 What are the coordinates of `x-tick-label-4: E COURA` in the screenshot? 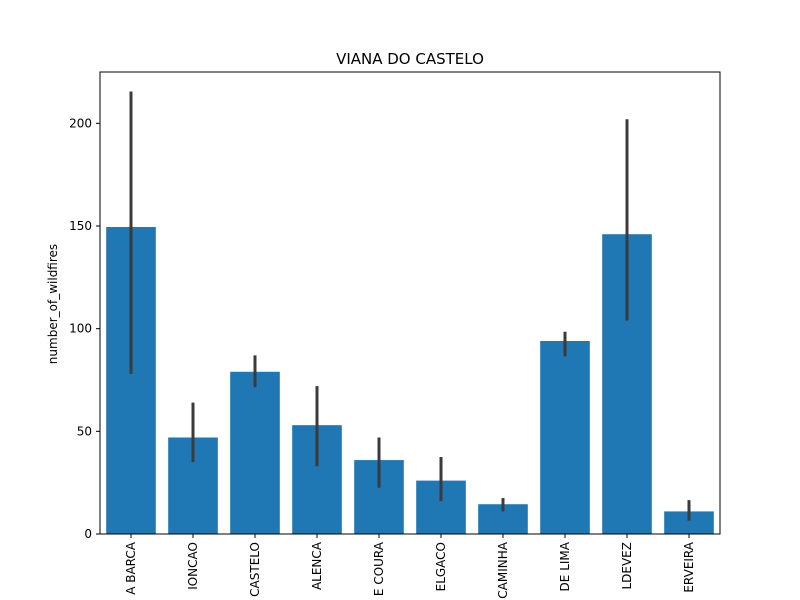 It's located at (379, 568).